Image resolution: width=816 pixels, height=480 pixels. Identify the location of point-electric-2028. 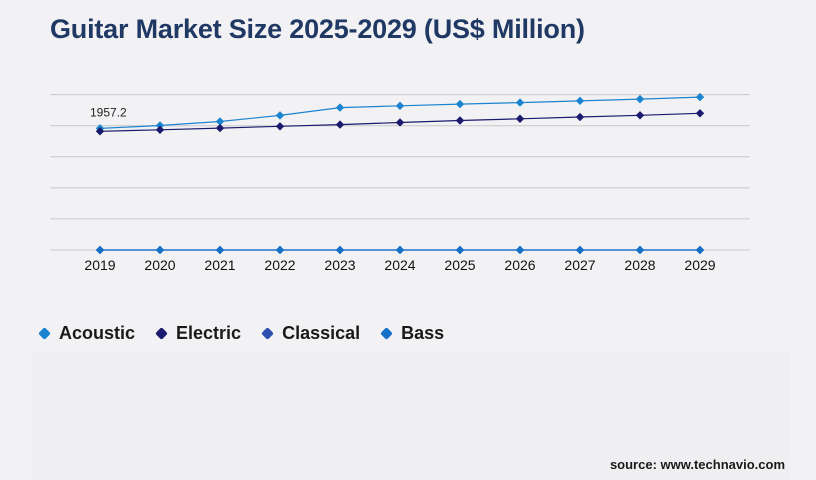
(640, 115).